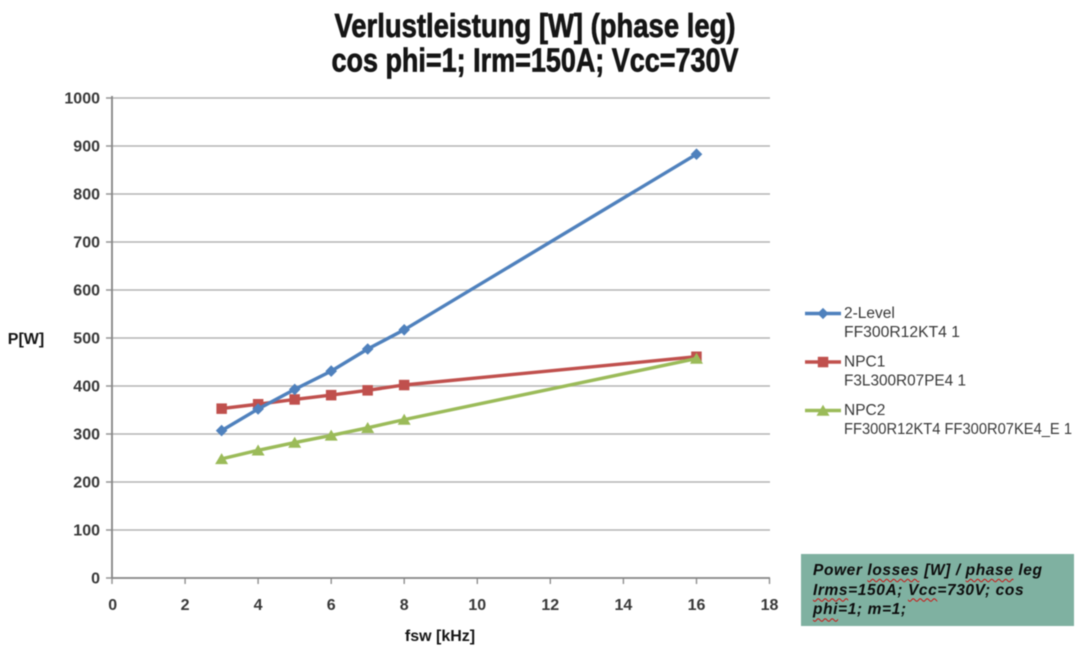 This screenshot has height=656, width=1080. What do you see at coordinates (770, 605) in the screenshot?
I see `svg-text: 18` at bounding box center [770, 605].